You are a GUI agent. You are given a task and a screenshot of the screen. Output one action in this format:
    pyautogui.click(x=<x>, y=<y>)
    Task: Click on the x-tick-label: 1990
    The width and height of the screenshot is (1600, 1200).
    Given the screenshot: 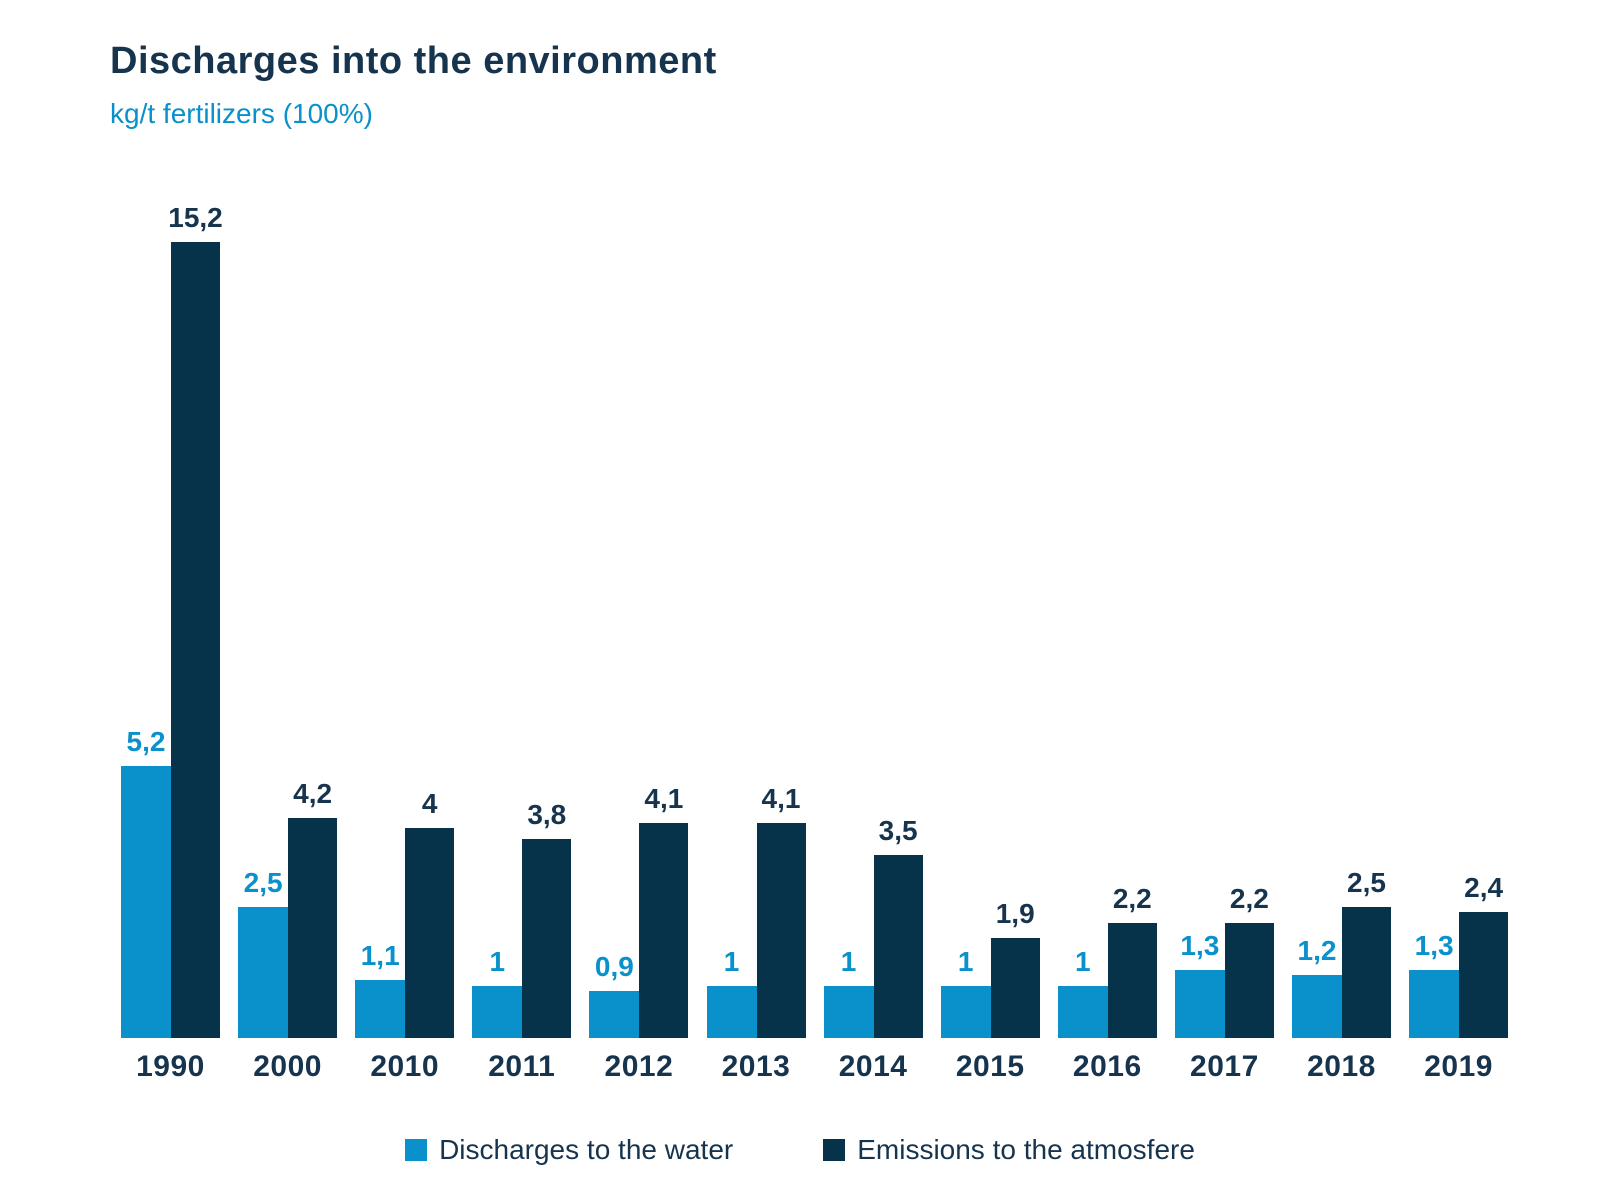 What is the action you would take?
    pyautogui.click(x=170, y=1066)
    